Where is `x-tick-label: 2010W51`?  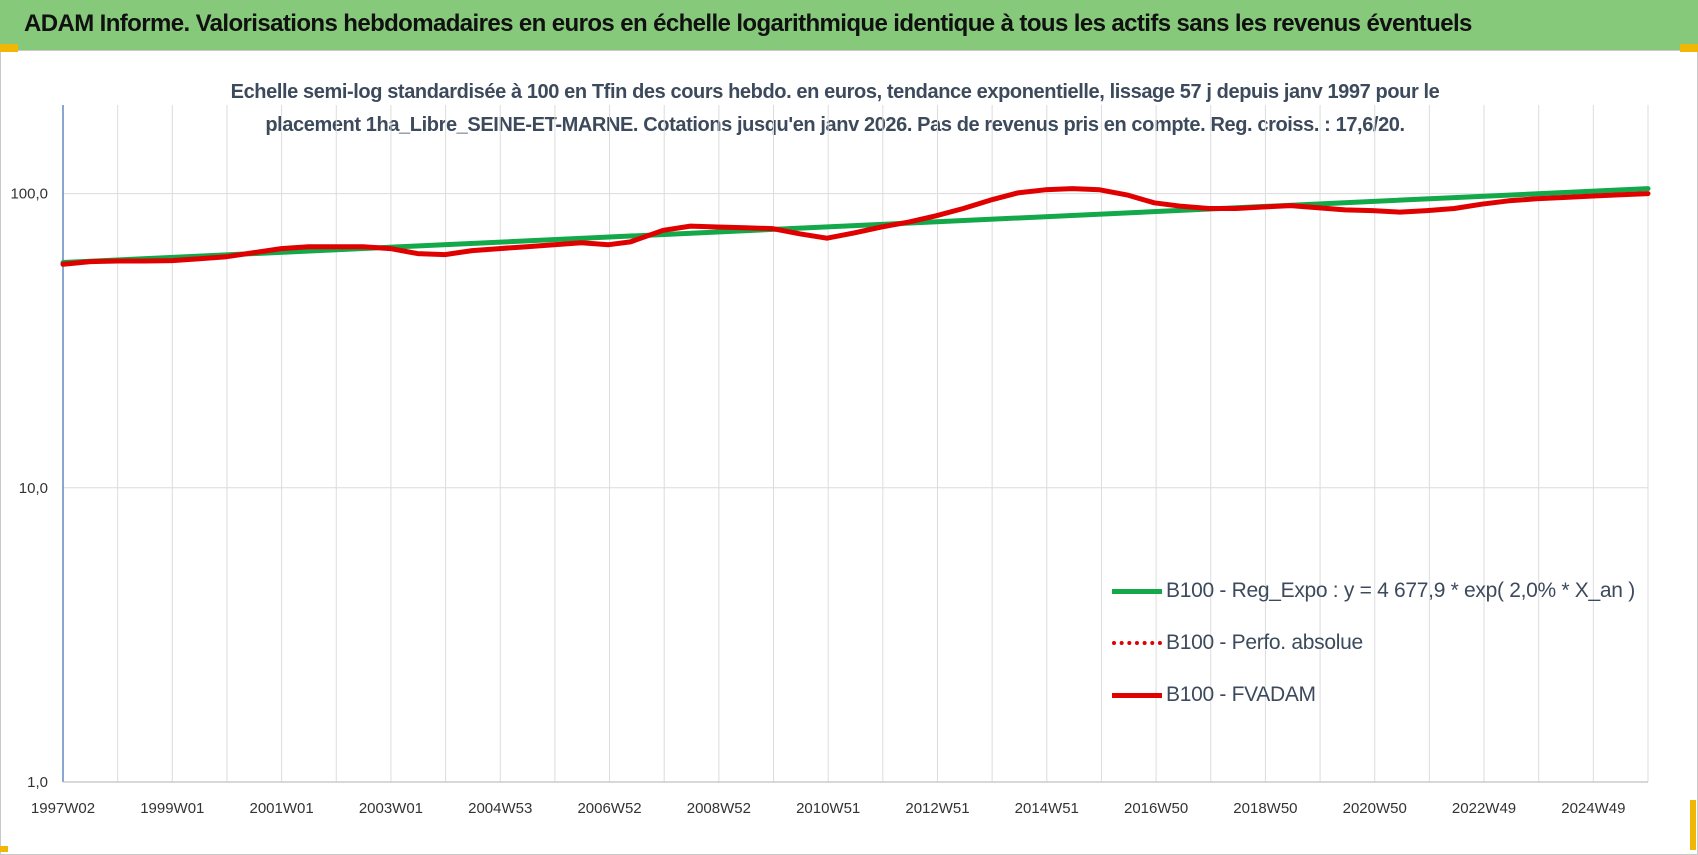
x-tick-label: 2010W51 is located at coordinates (828, 808).